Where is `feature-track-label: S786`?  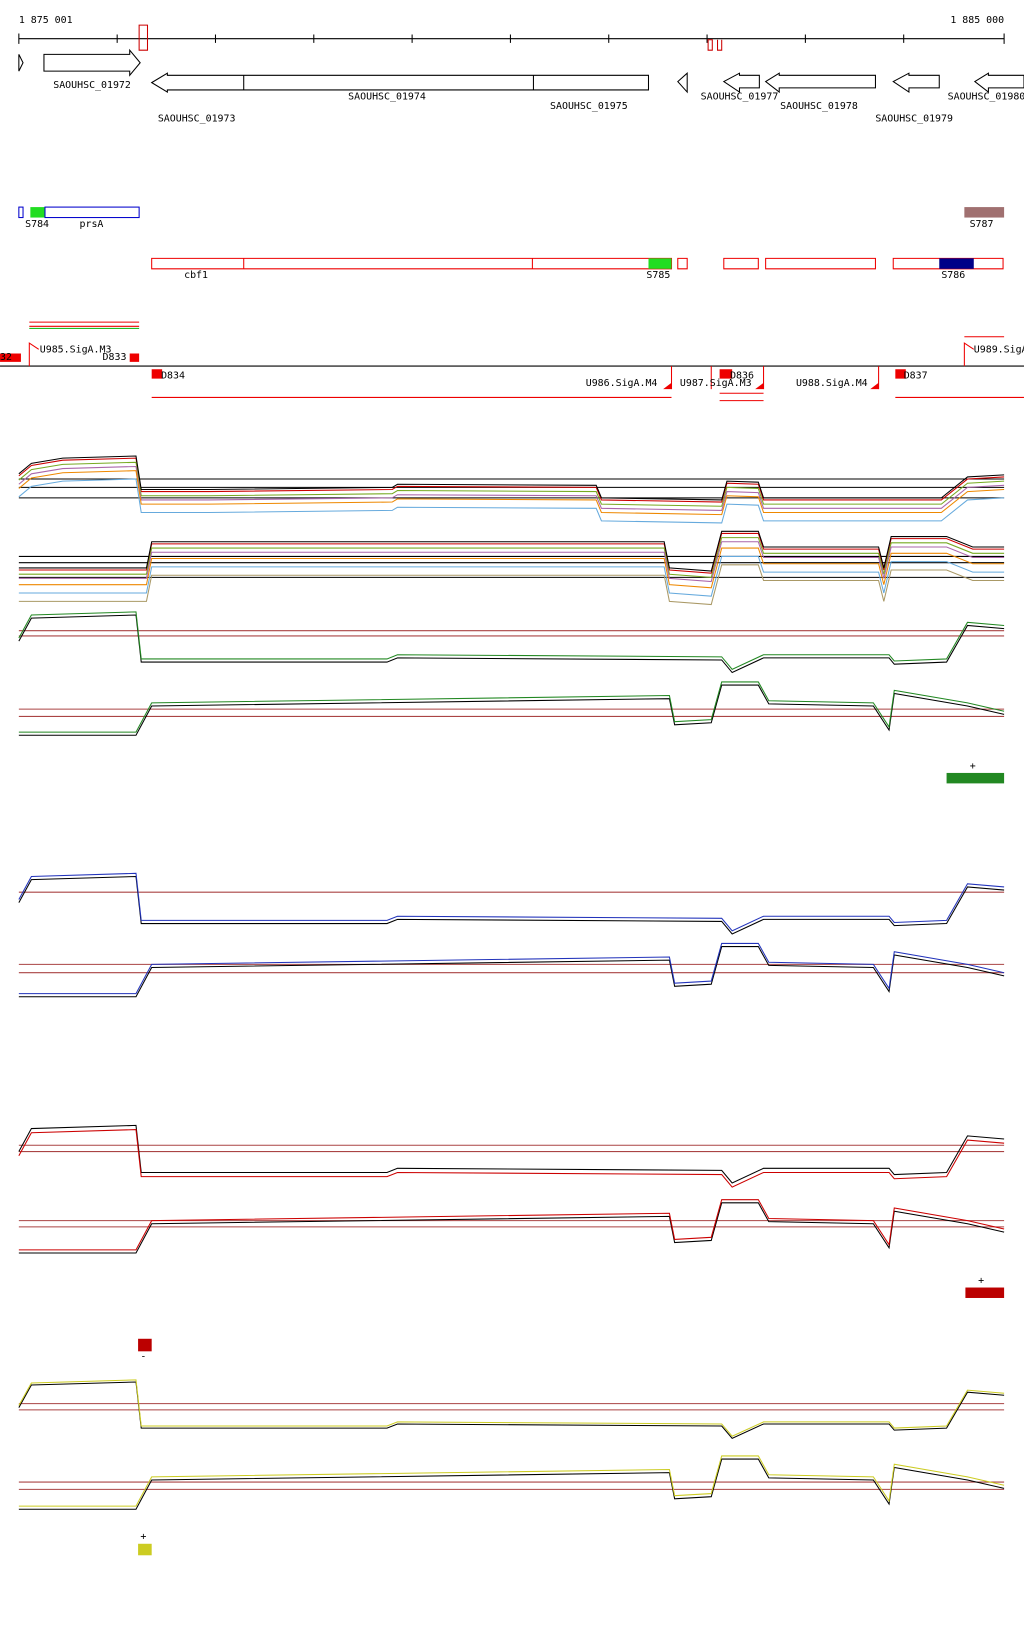 feature-track-label: S786 is located at coordinates (953, 275).